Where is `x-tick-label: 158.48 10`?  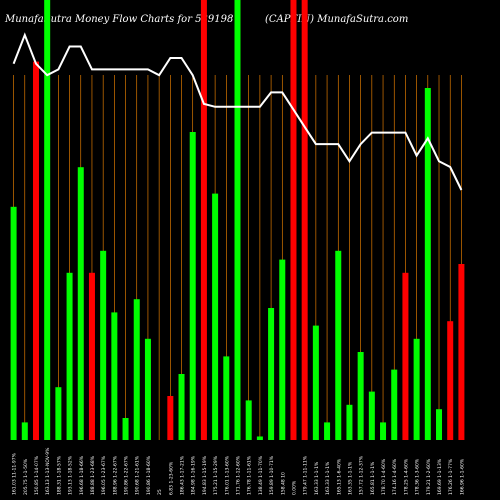
x-tick-label: 158.48 10 is located at coordinates (283, 483).